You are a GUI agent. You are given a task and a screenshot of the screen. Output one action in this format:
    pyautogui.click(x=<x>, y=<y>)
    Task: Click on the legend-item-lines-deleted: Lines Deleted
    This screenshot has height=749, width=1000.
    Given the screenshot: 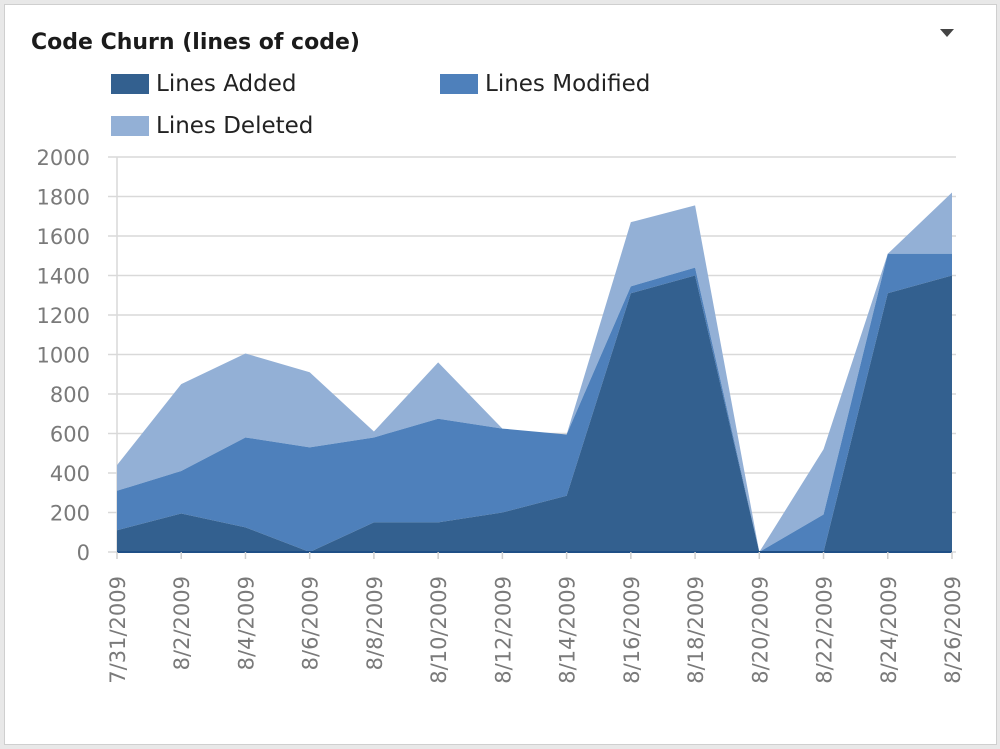 What is the action you would take?
    pyautogui.click(x=212, y=126)
    